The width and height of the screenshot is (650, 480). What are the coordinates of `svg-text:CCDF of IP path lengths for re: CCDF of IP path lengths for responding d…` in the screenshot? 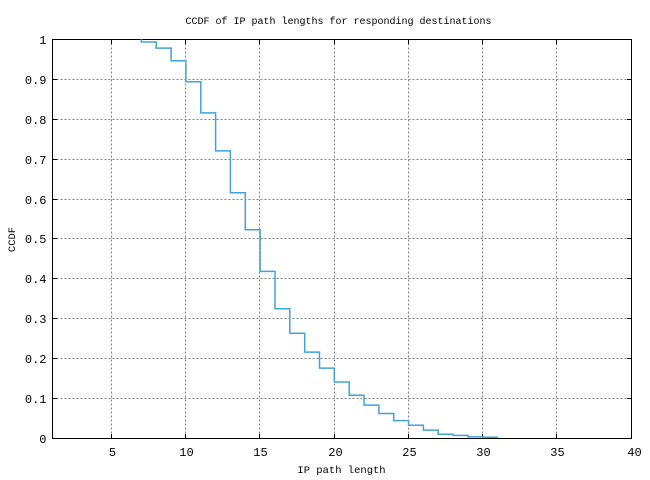 It's located at (338, 22).